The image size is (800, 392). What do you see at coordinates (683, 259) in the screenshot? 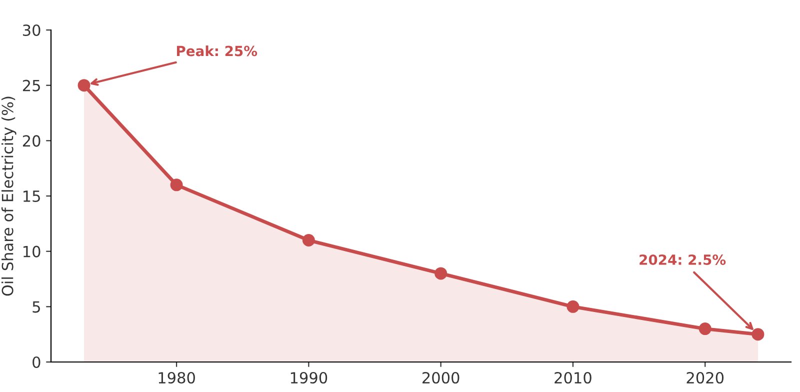
I see `annotation: 2024: 2.5%` at bounding box center [683, 259].